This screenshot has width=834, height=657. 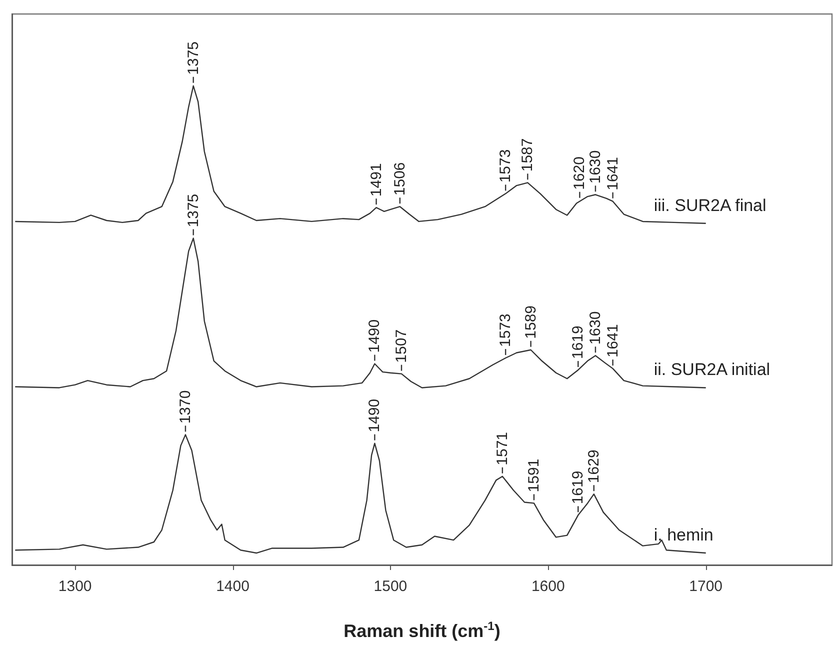 What do you see at coordinates (710, 205) in the screenshot?
I see `series-label: iii. SUR2A final` at bounding box center [710, 205].